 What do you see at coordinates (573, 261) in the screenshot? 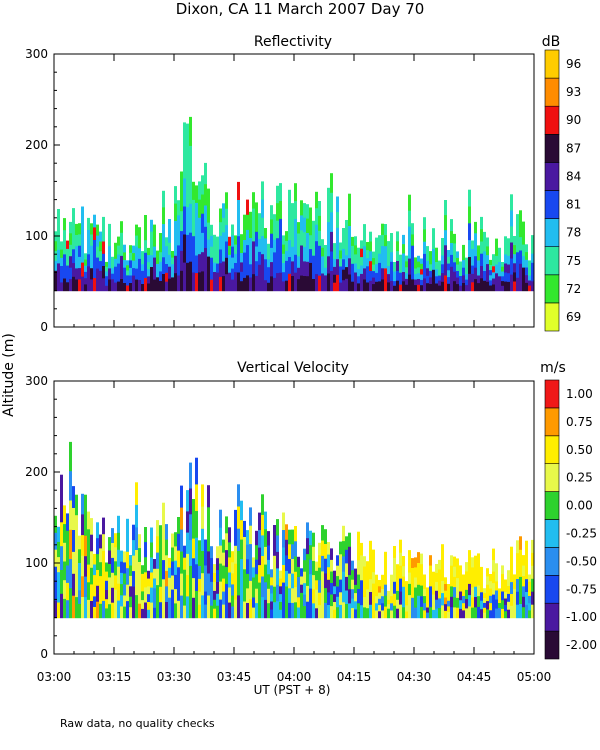
I see `colorbar-label: 75` at bounding box center [573, 261].